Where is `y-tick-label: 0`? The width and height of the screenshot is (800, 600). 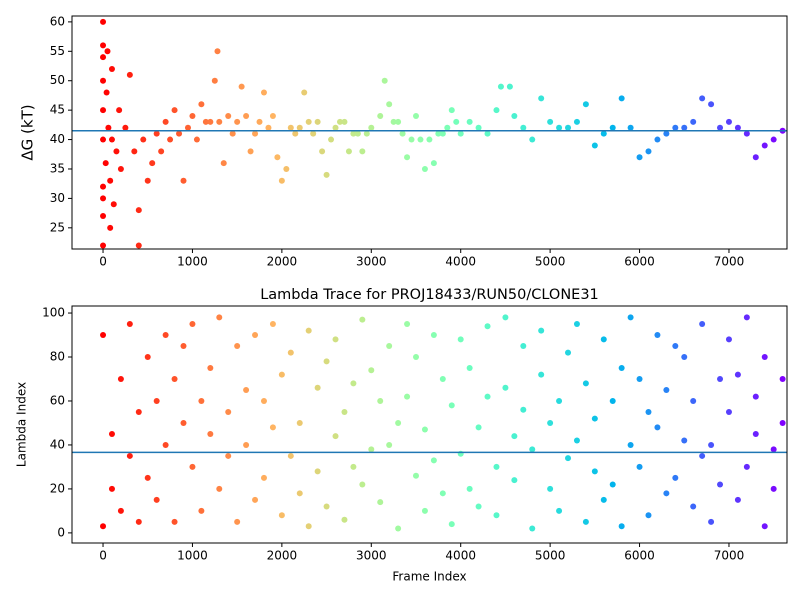
y-tick-label: 0 is located at coordinates (61, 532).